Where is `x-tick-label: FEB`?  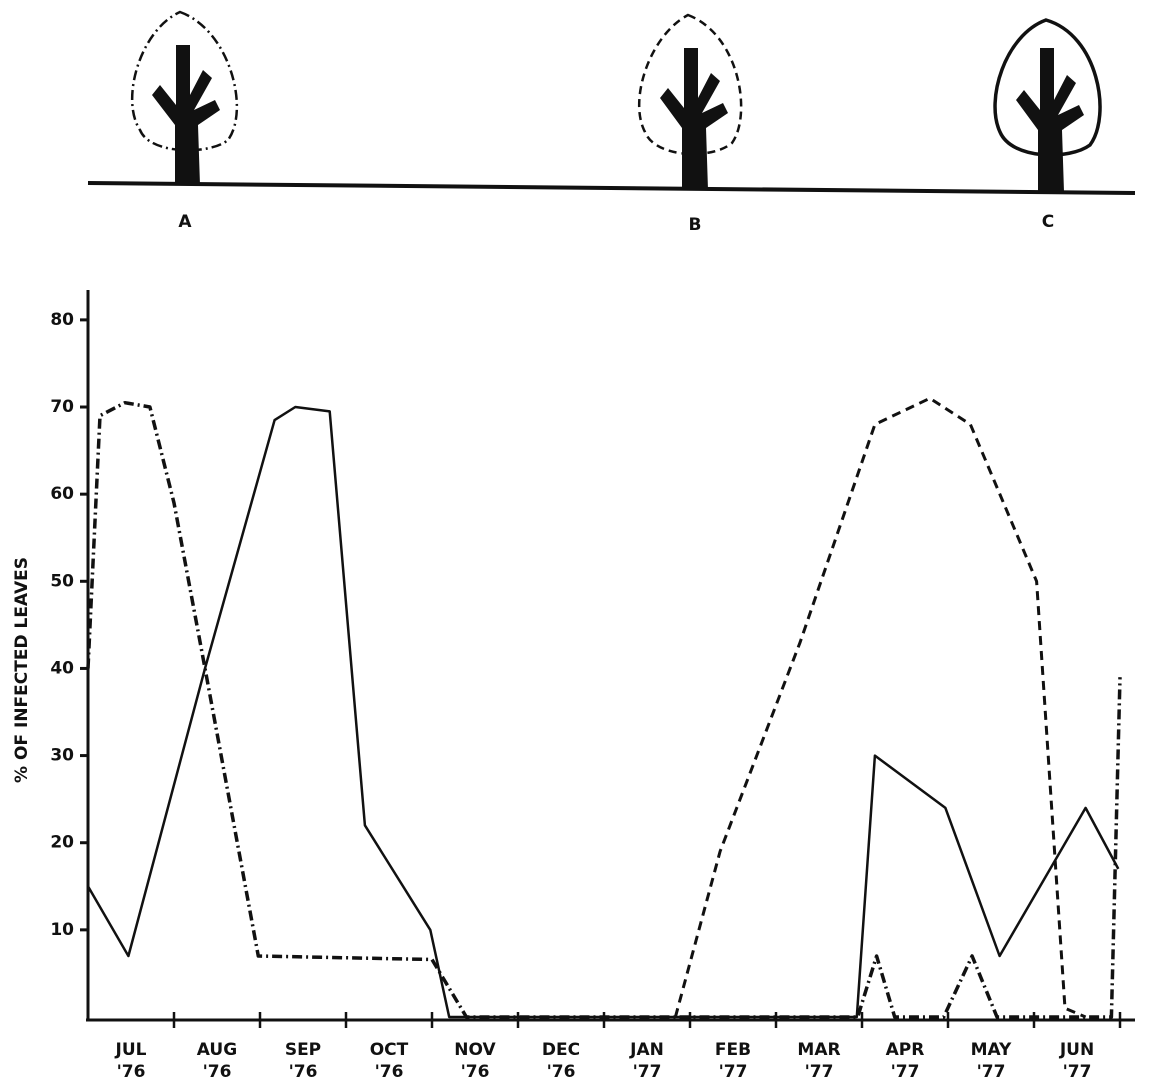
x-tick-label: FEB is located at coordinates (733, 1050).